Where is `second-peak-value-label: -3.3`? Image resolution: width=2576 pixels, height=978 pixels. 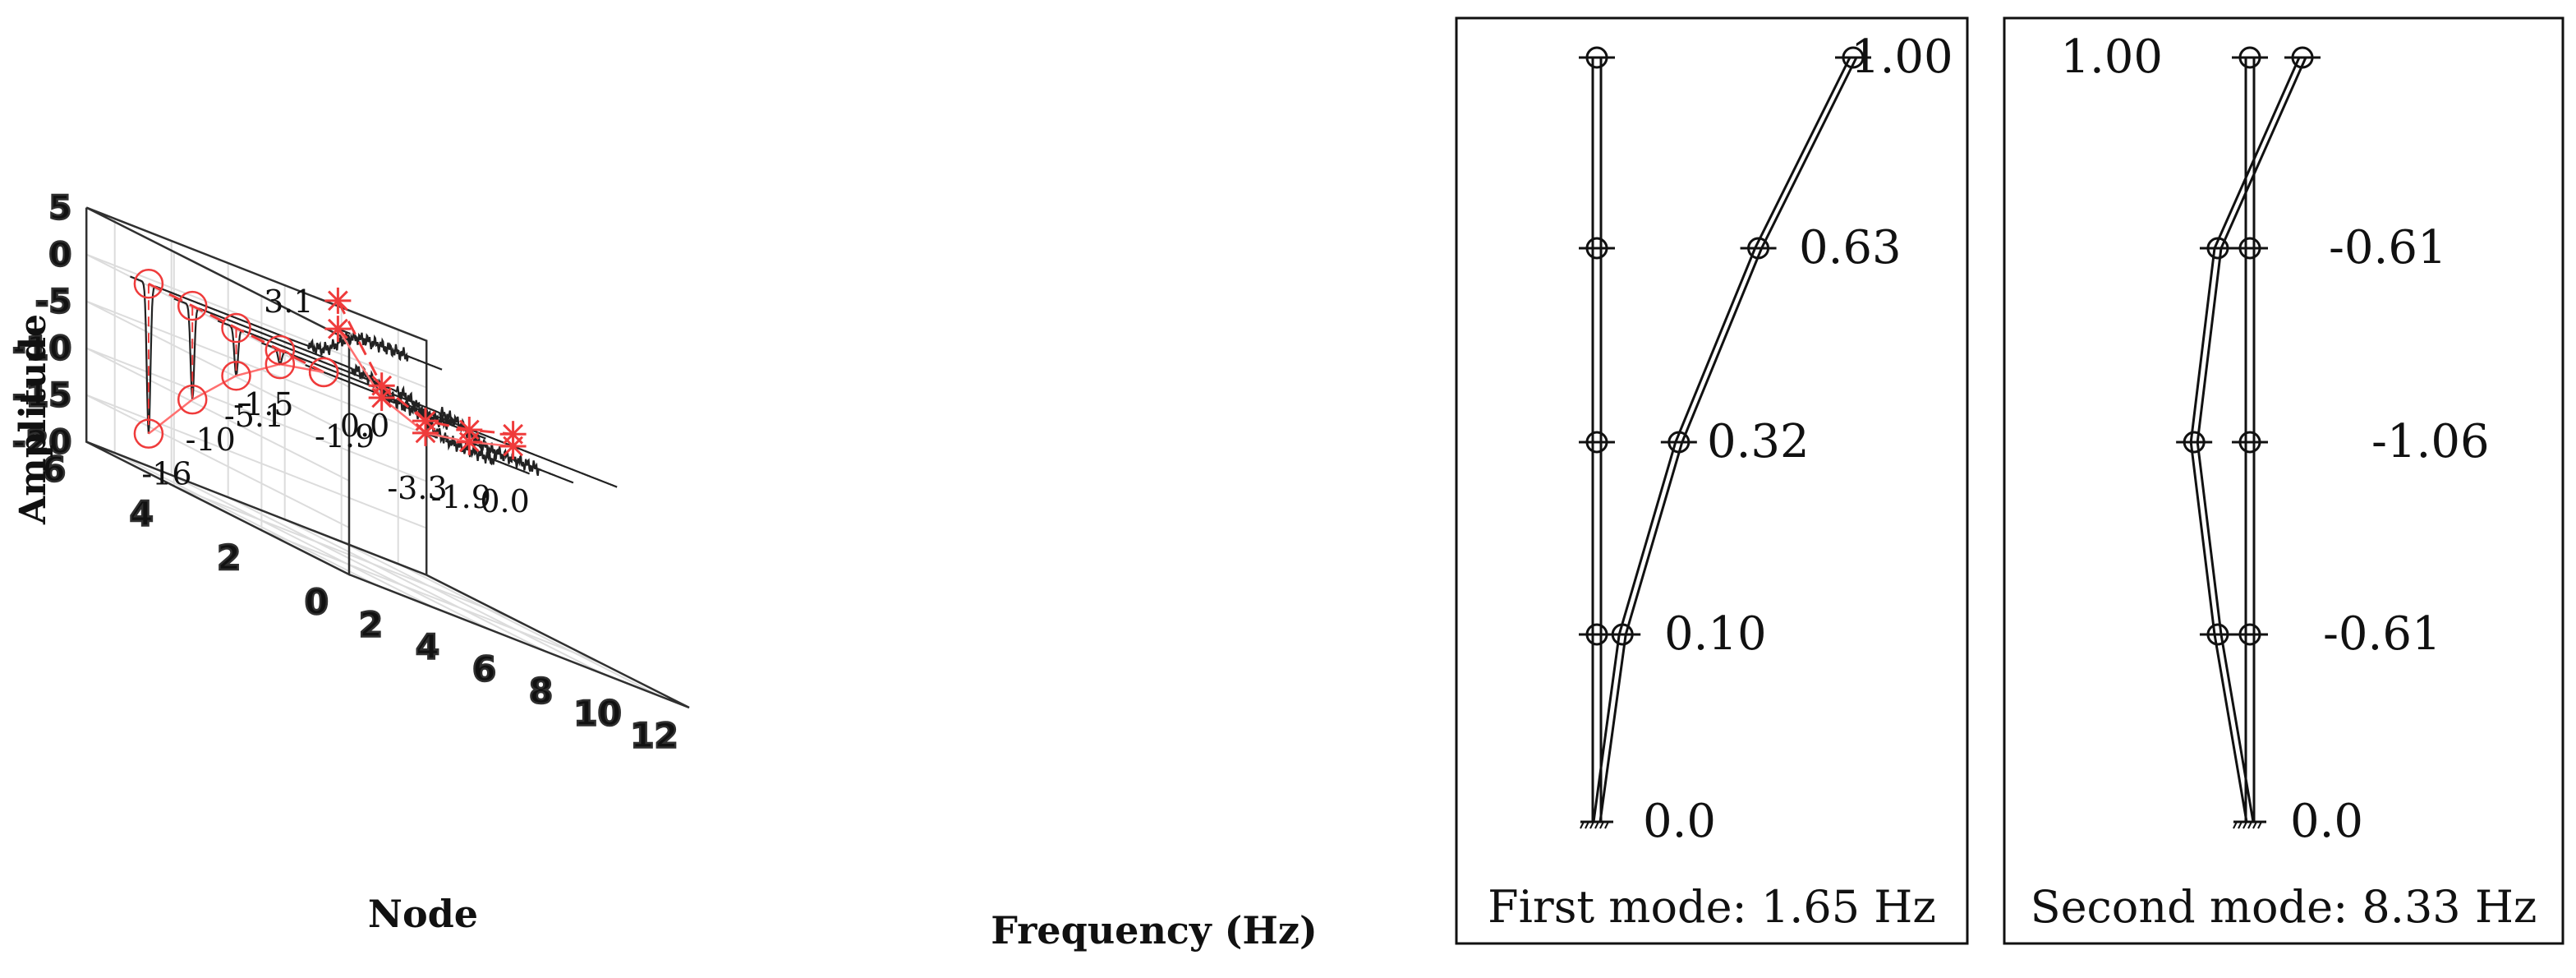 second-peak-value-label: -3.3 is located at coordinates (417, 488).